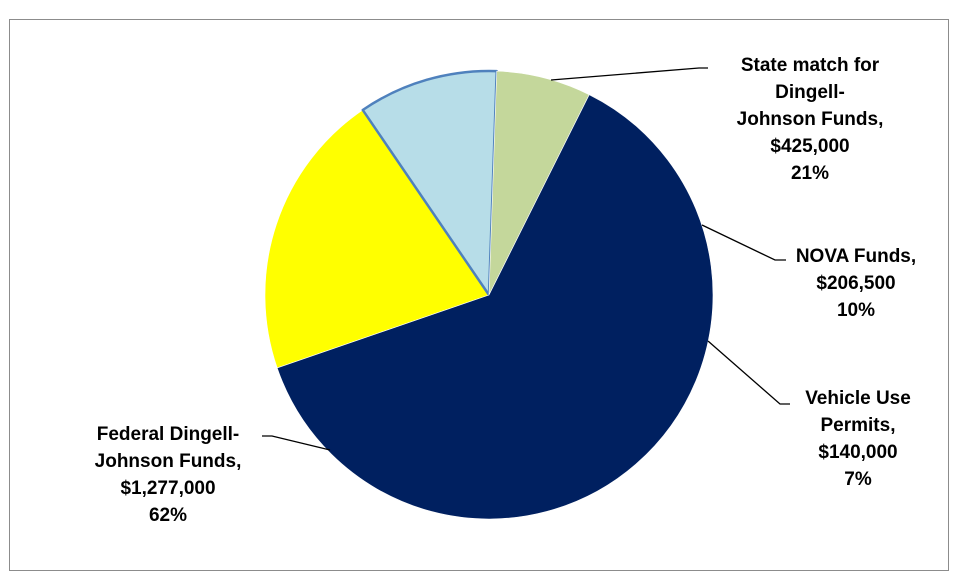 This screenshot has height=575, width=956. Describe the element at coordinates (810, 173) in the screenshot. I see `slice-label-line: 21%` at that location.